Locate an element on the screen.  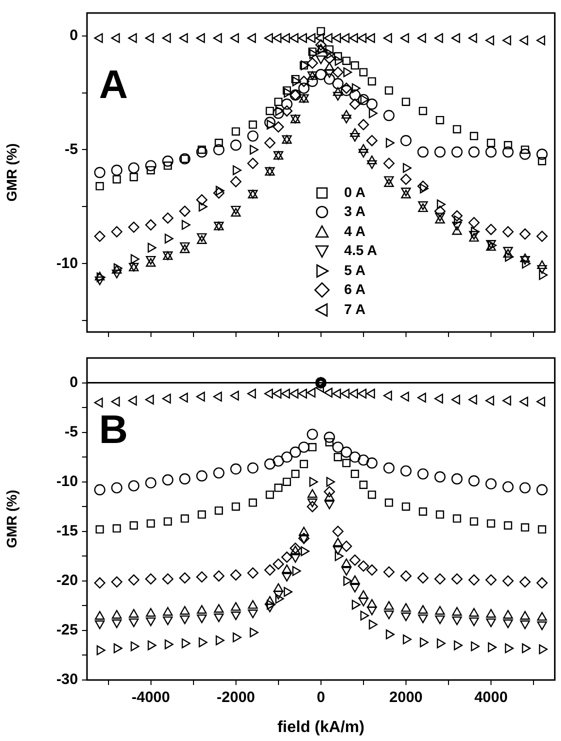
annotation: A is located at coordinates (113, 85).